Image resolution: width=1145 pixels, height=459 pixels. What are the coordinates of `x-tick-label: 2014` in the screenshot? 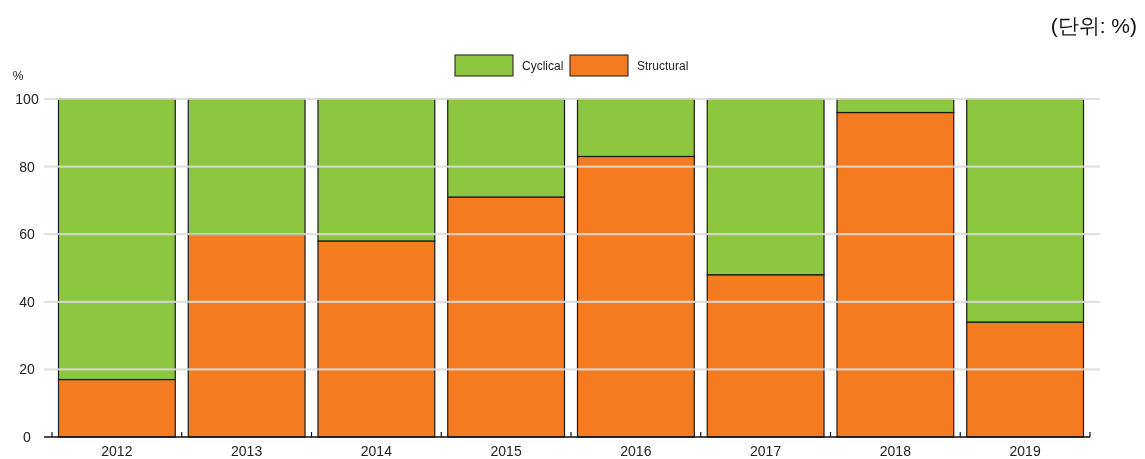 It's located at (376, 451).